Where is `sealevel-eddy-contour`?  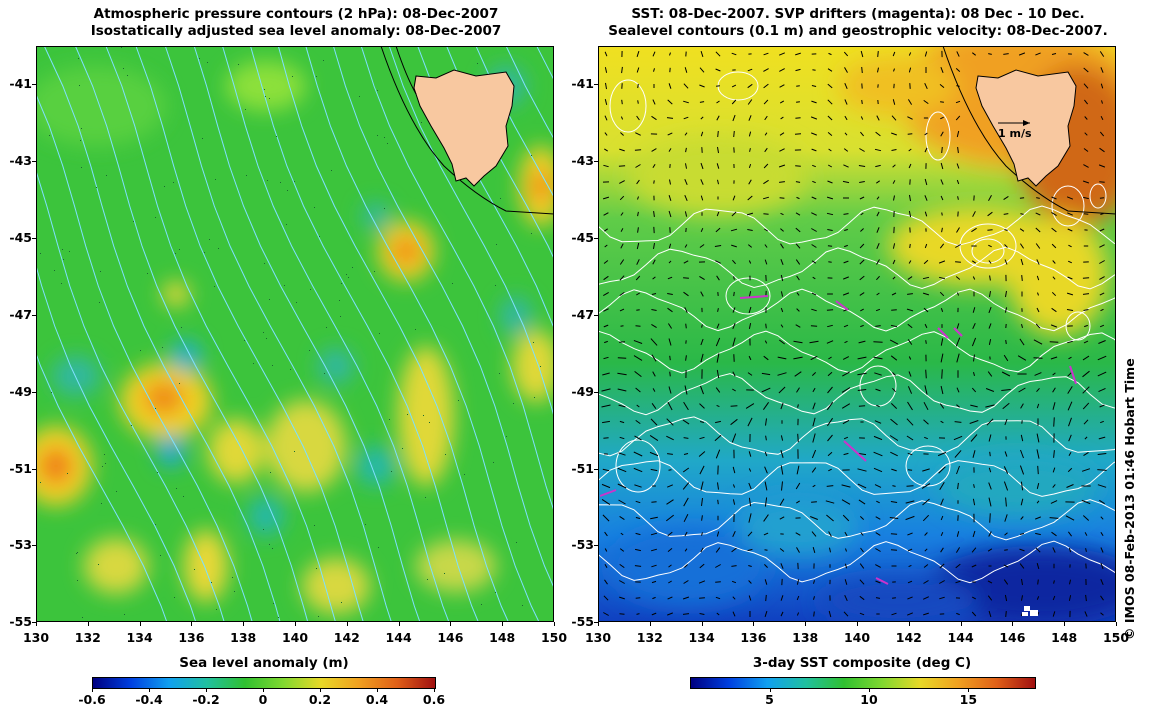 sealevel-eddy-contour is located at coordinates (938, 136).